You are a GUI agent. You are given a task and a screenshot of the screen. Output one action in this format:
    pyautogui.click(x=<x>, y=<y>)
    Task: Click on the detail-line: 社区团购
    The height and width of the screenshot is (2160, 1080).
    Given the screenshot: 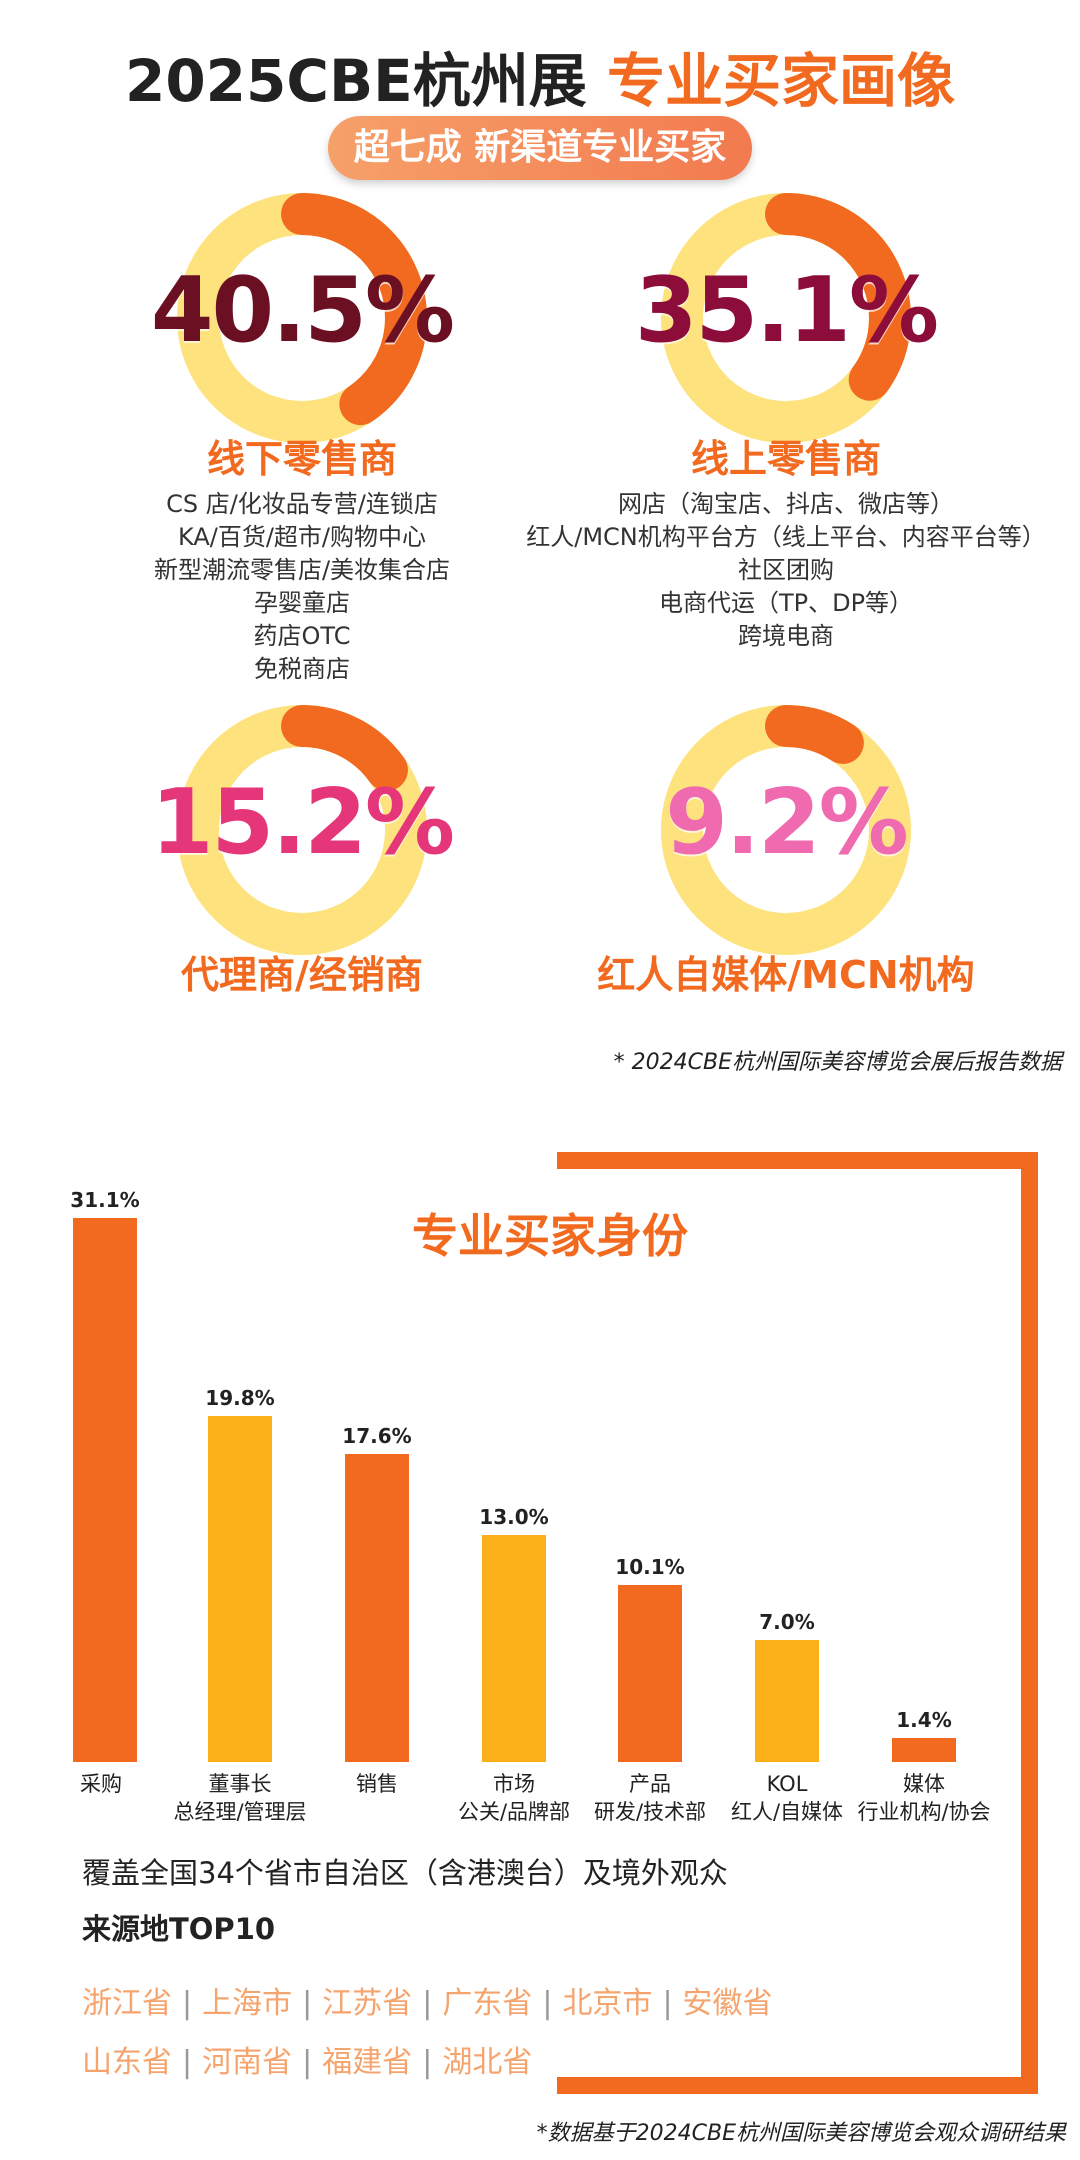 What is the action you would take?
    pyautogui.click(x=786, y=570)
    